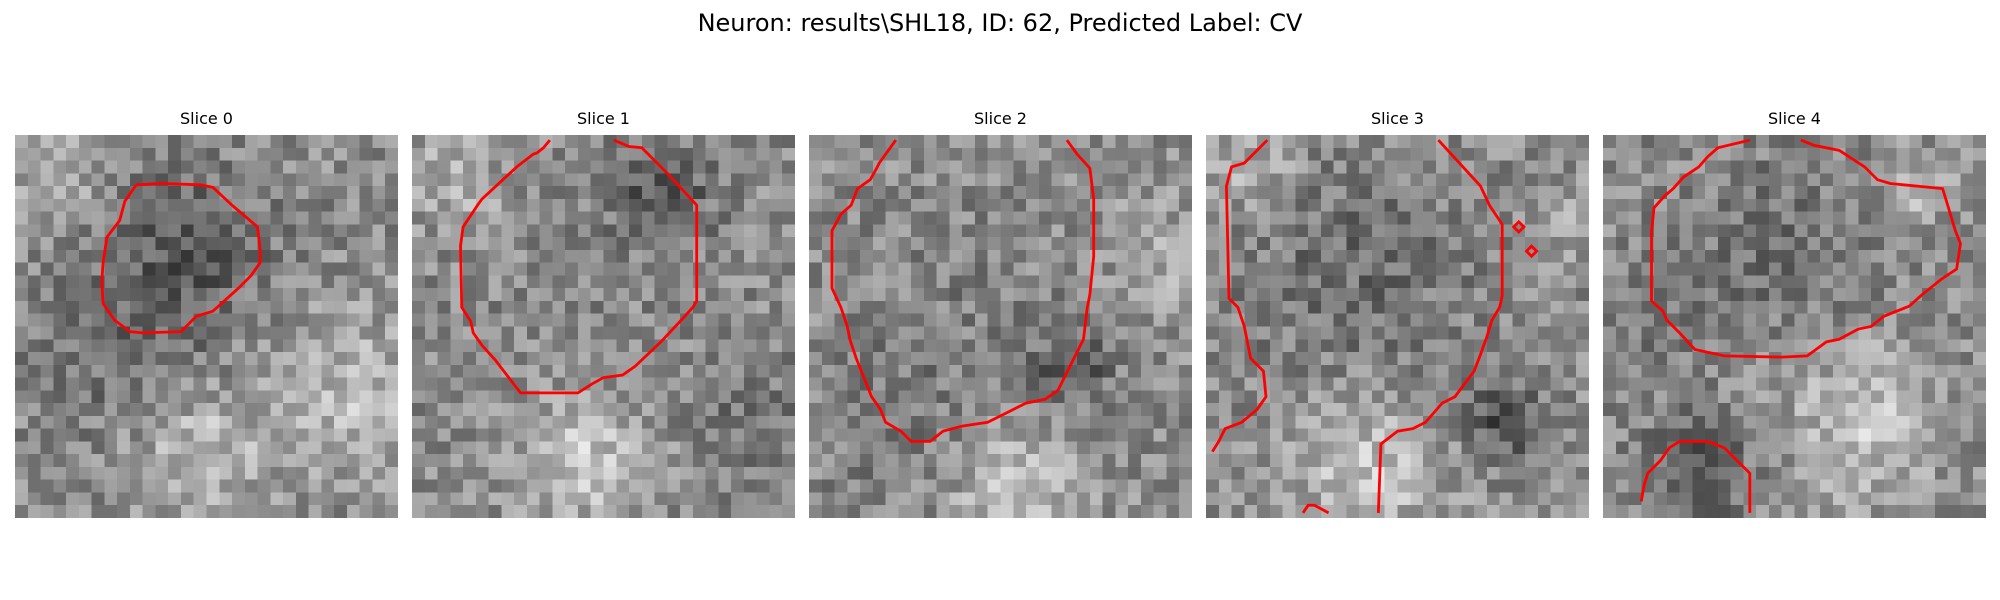  Describe the element at coordinates (603, 118) in the screenshot. I see `slice-title: Slice 1` at that location.